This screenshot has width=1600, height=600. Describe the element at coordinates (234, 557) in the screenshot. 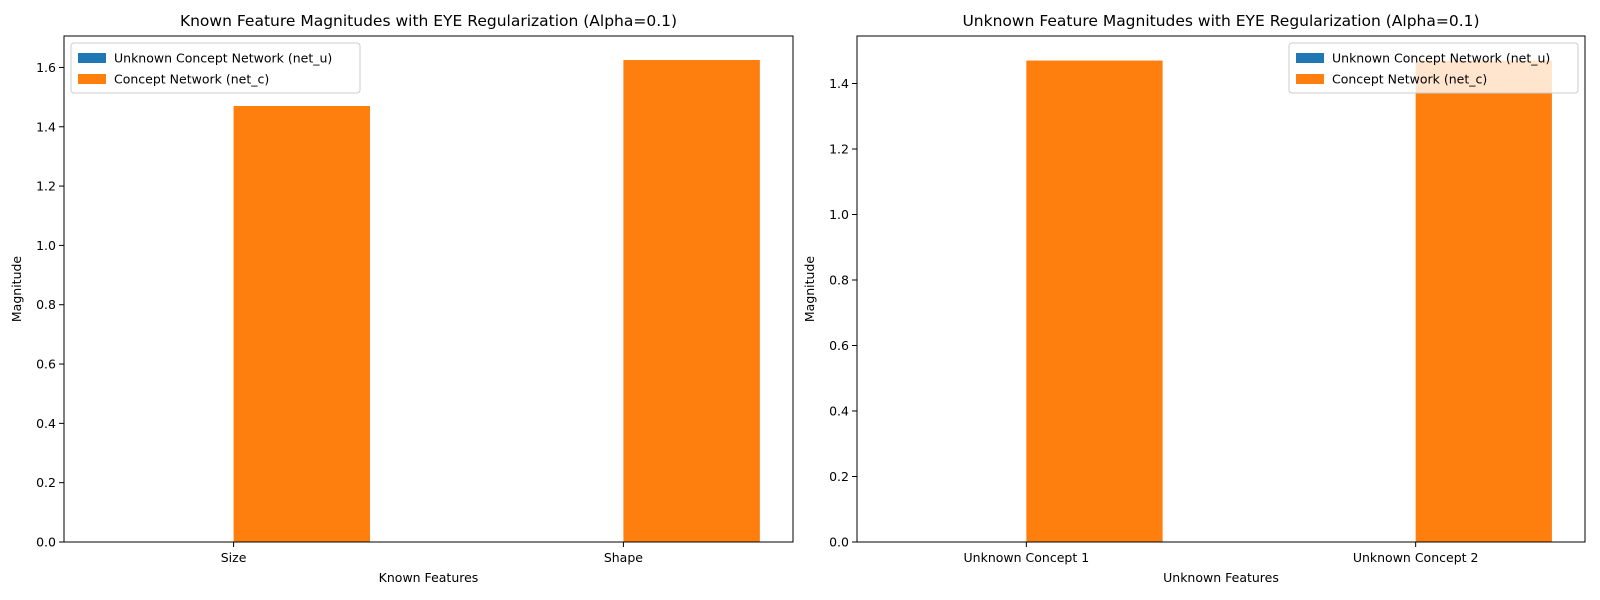

I see `x-tick-label: Size` at that location.